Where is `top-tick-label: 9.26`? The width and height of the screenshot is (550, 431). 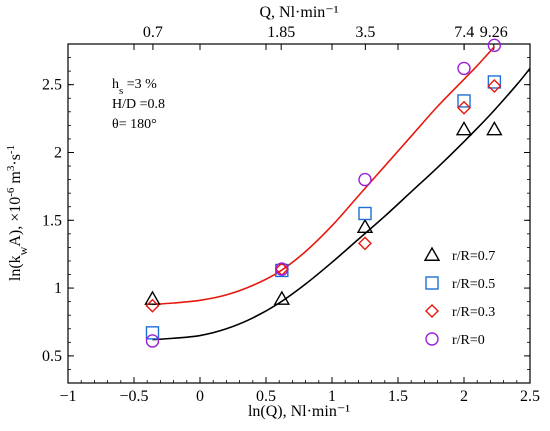 top-tick-label: 9.26 is located at coordinates (494, 32).